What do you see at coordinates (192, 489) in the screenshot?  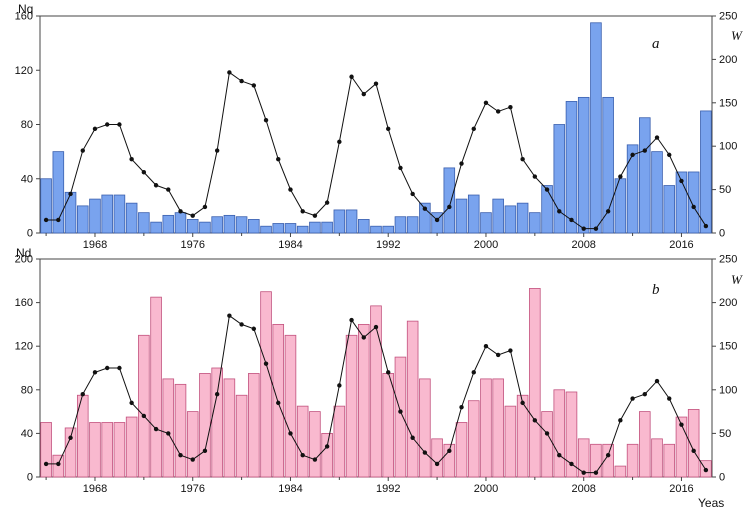 I see `x-tick-label: 1976` at bounding box center [192, 489].